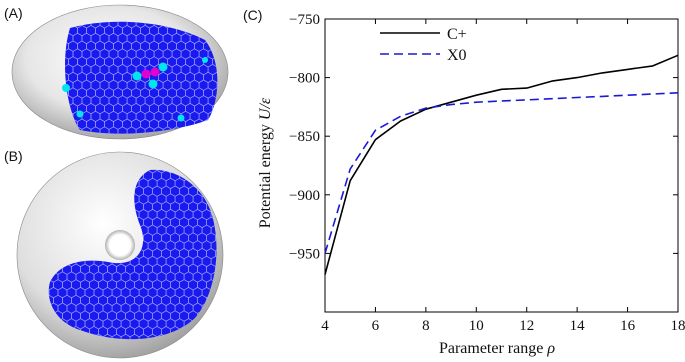  I want to click on y-tick-label: −950, so click(304, 254).